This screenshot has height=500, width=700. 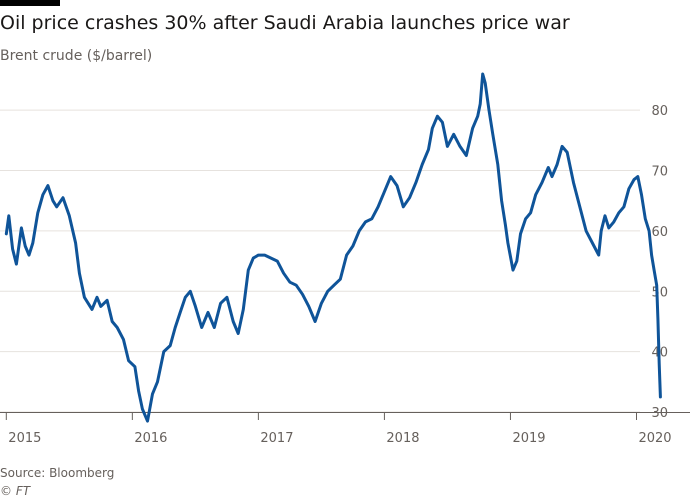 I want to click on x-tick-label: 2015, so click(x=24, y=438).